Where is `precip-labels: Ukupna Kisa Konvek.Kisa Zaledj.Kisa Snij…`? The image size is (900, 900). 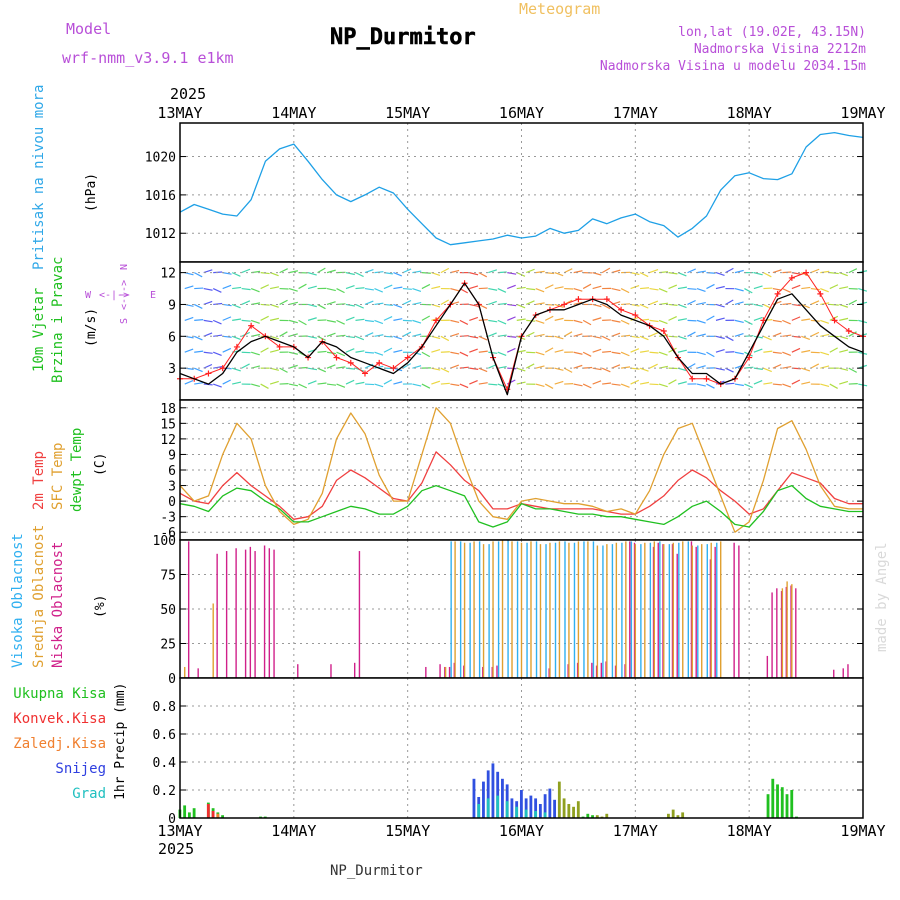 precip-labels: Ukupna Kisa Konvek.Kisa Zaledj.Kisa Snij… is located at coordinates (70, 742).